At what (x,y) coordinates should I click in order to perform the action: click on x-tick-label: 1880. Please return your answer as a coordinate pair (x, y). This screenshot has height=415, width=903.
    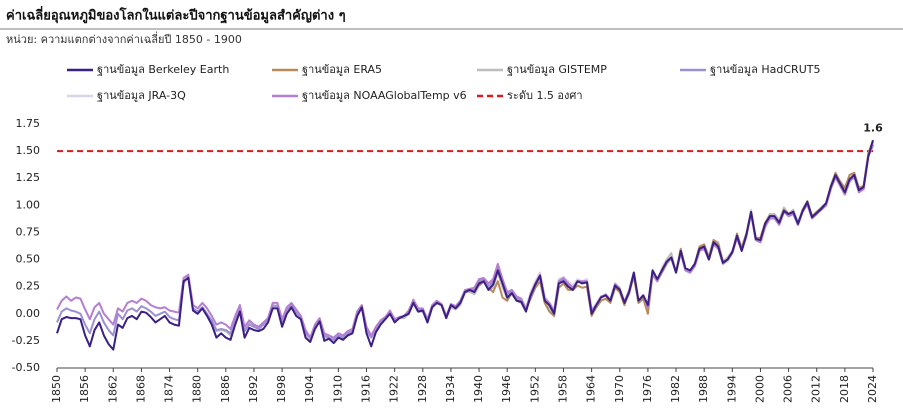
    Looking at the image, I should click on (197, 389).